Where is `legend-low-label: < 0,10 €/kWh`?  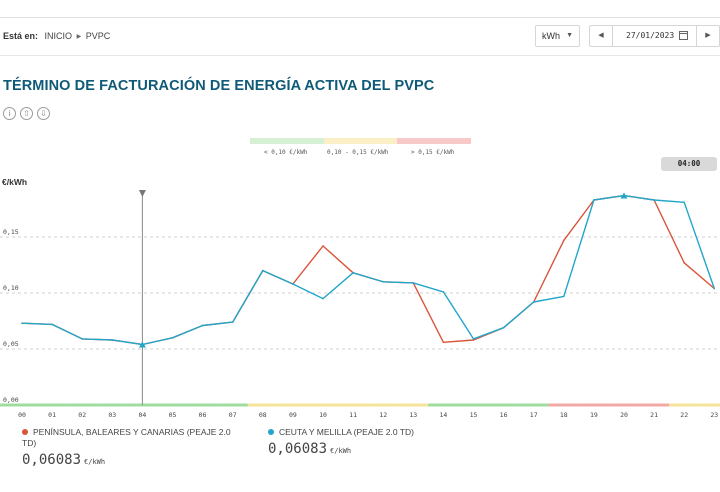 legend-low-label: < 0,10 €/kWh is located at coordinates (286, 152).